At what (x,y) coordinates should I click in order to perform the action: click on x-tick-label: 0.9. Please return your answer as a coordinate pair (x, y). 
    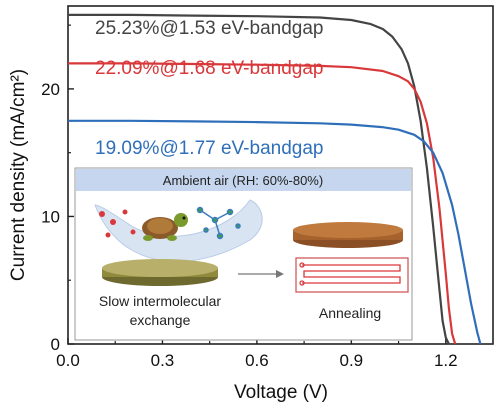
    Looking at the image, I should click on (352, 360).